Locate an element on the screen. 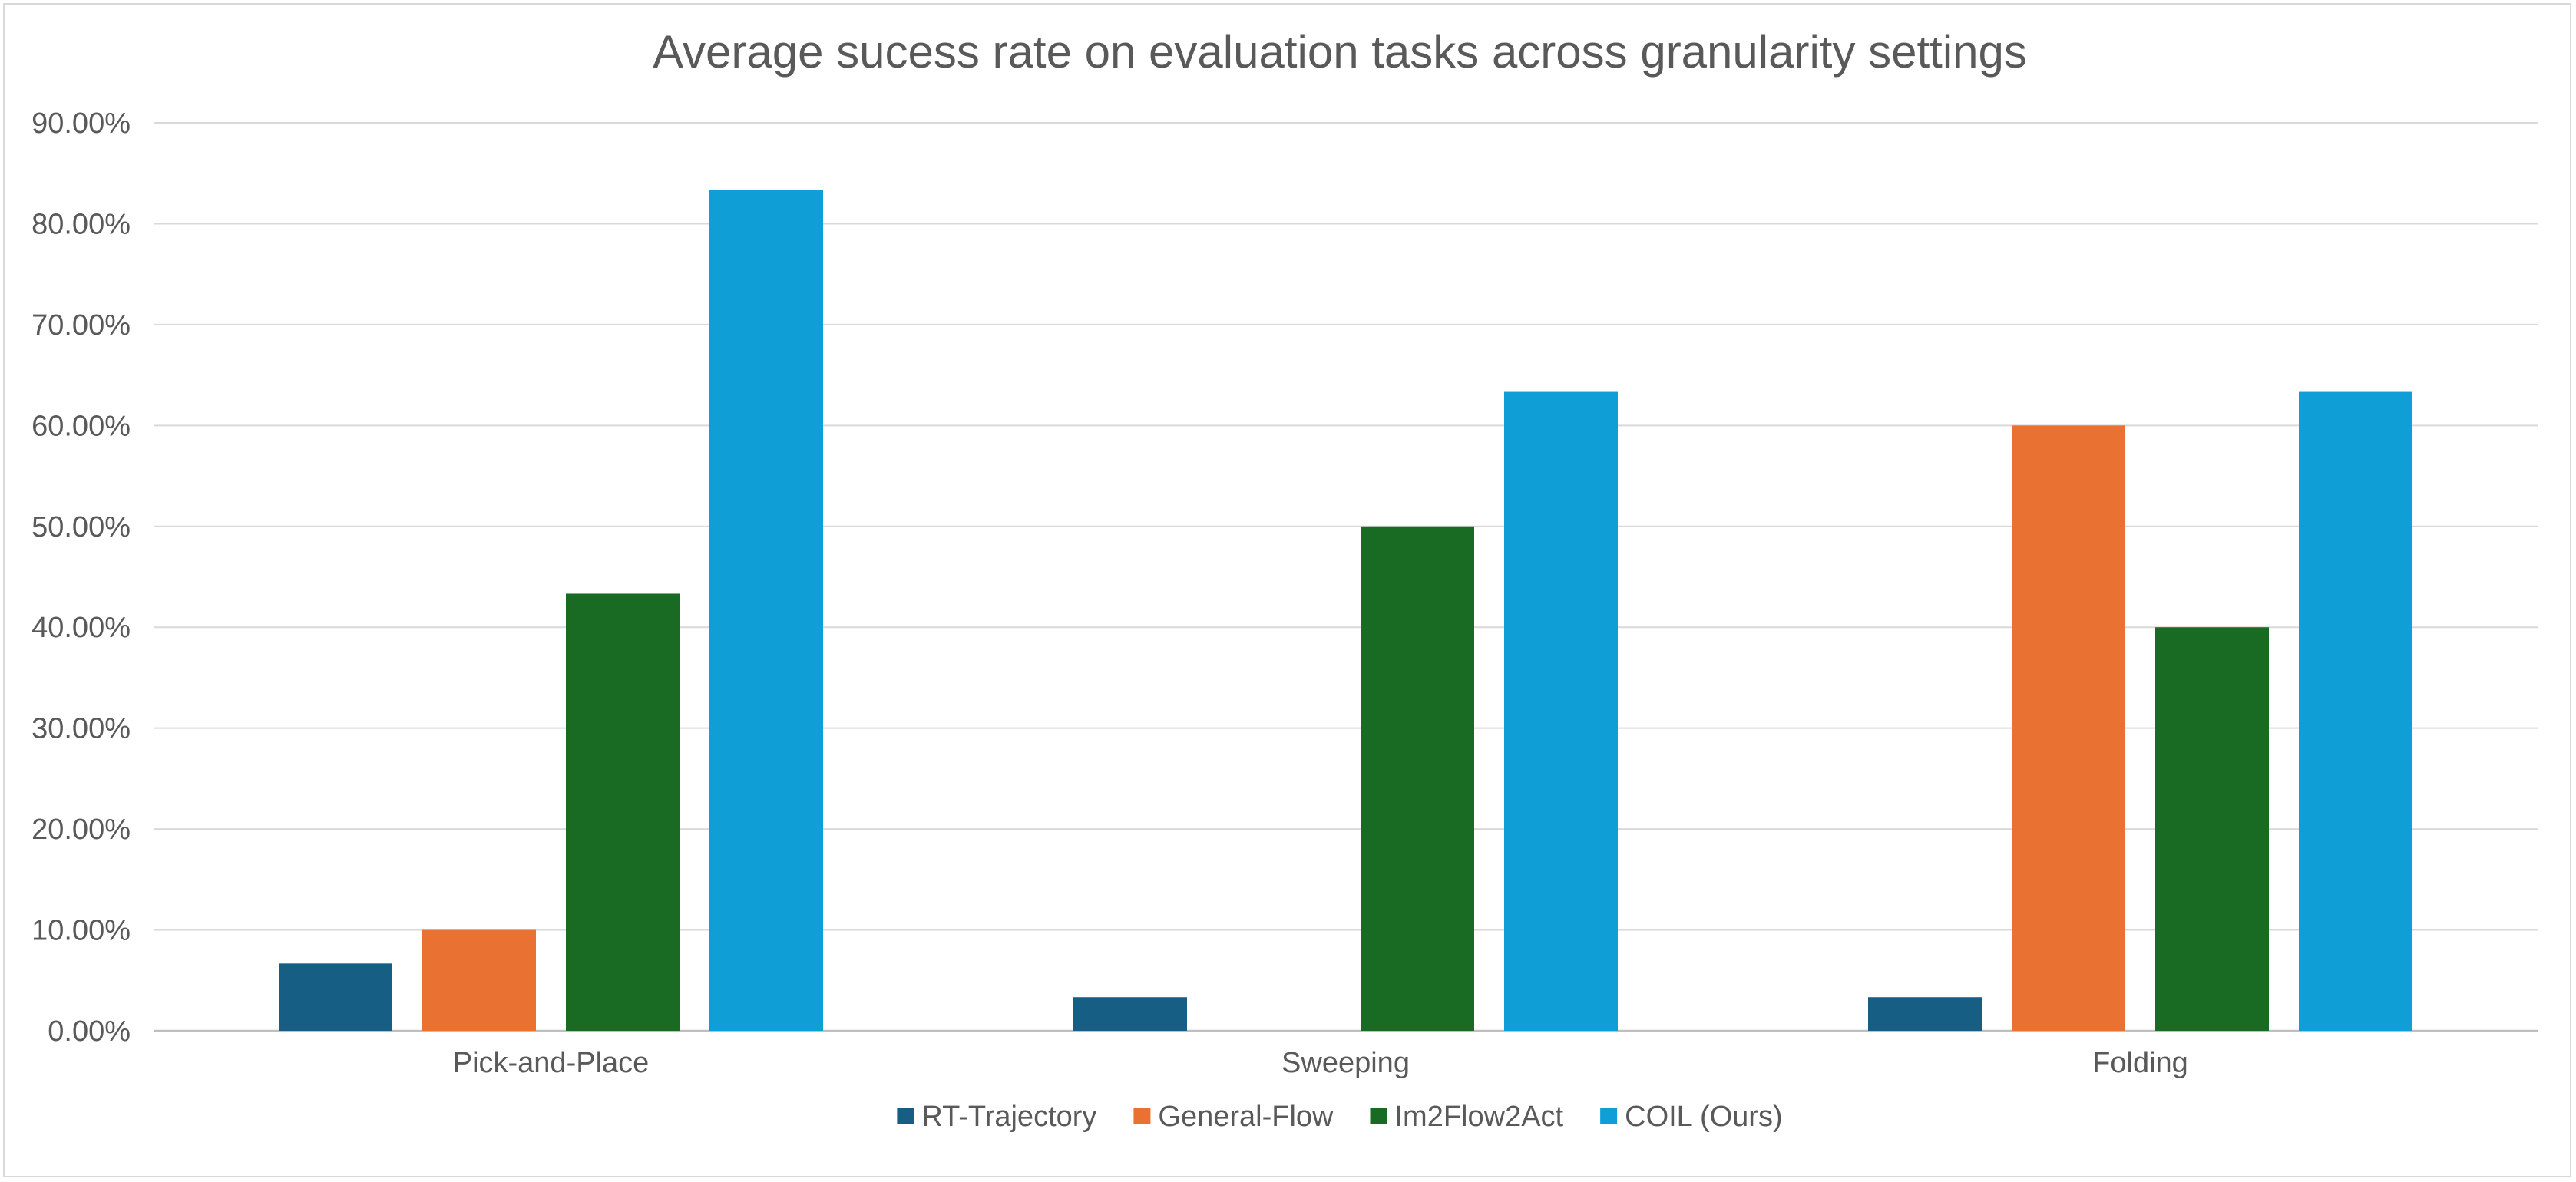  x-tick-label: Folding is located at coordinates (2140, 1063).